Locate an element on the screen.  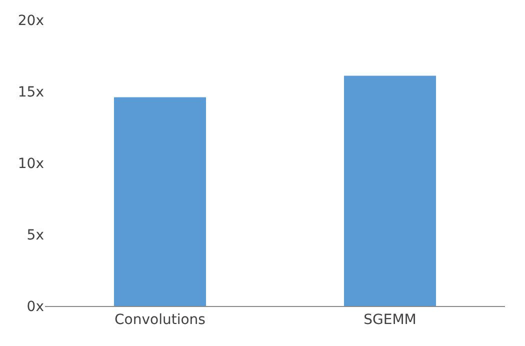
x-tick-label: SGEMM is located at coordinates (390, 320).